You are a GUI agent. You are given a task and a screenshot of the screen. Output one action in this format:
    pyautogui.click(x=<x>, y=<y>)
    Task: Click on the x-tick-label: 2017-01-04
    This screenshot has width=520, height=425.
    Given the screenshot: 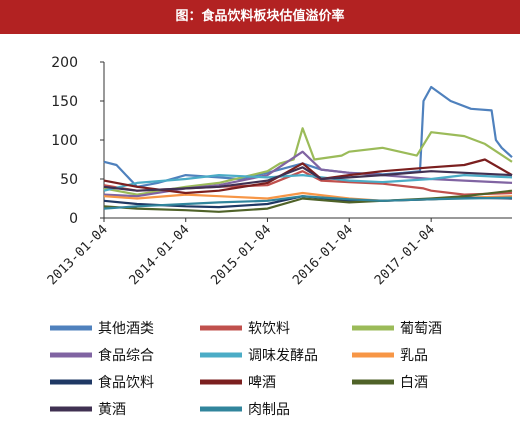 What is the action you would take?
    pyautogui.click(x=405, y=255)
    